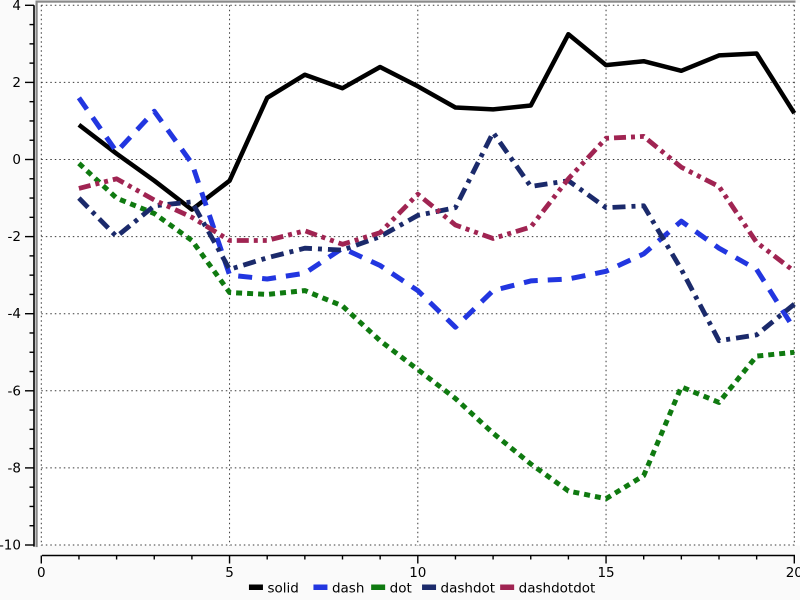 Image resolution: width=800 pixels, height=600 pixels. I want to click on y-tick-label: -10, so click(10, 546).